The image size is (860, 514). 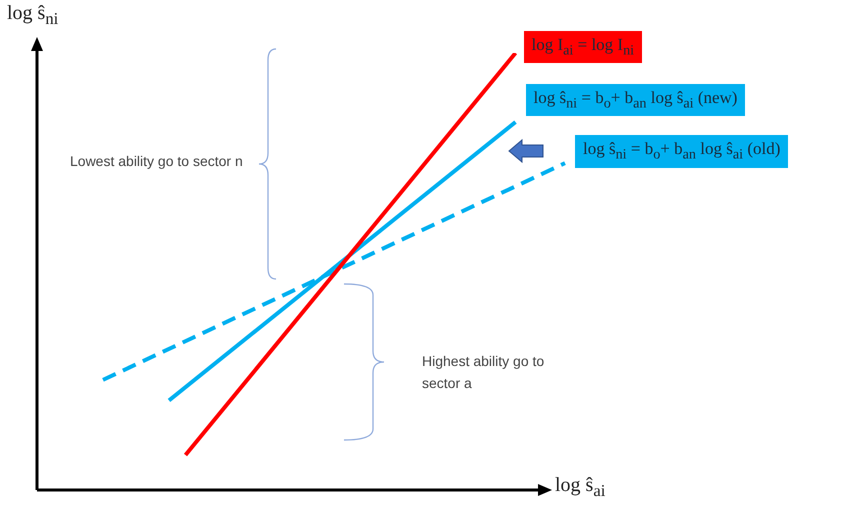 I want to click on text: log ŝ$_{ni}$ = b$_{o}$+ b$_{an}$ log ŝ$_{ai}$ (new), so click(x=636, y=100).